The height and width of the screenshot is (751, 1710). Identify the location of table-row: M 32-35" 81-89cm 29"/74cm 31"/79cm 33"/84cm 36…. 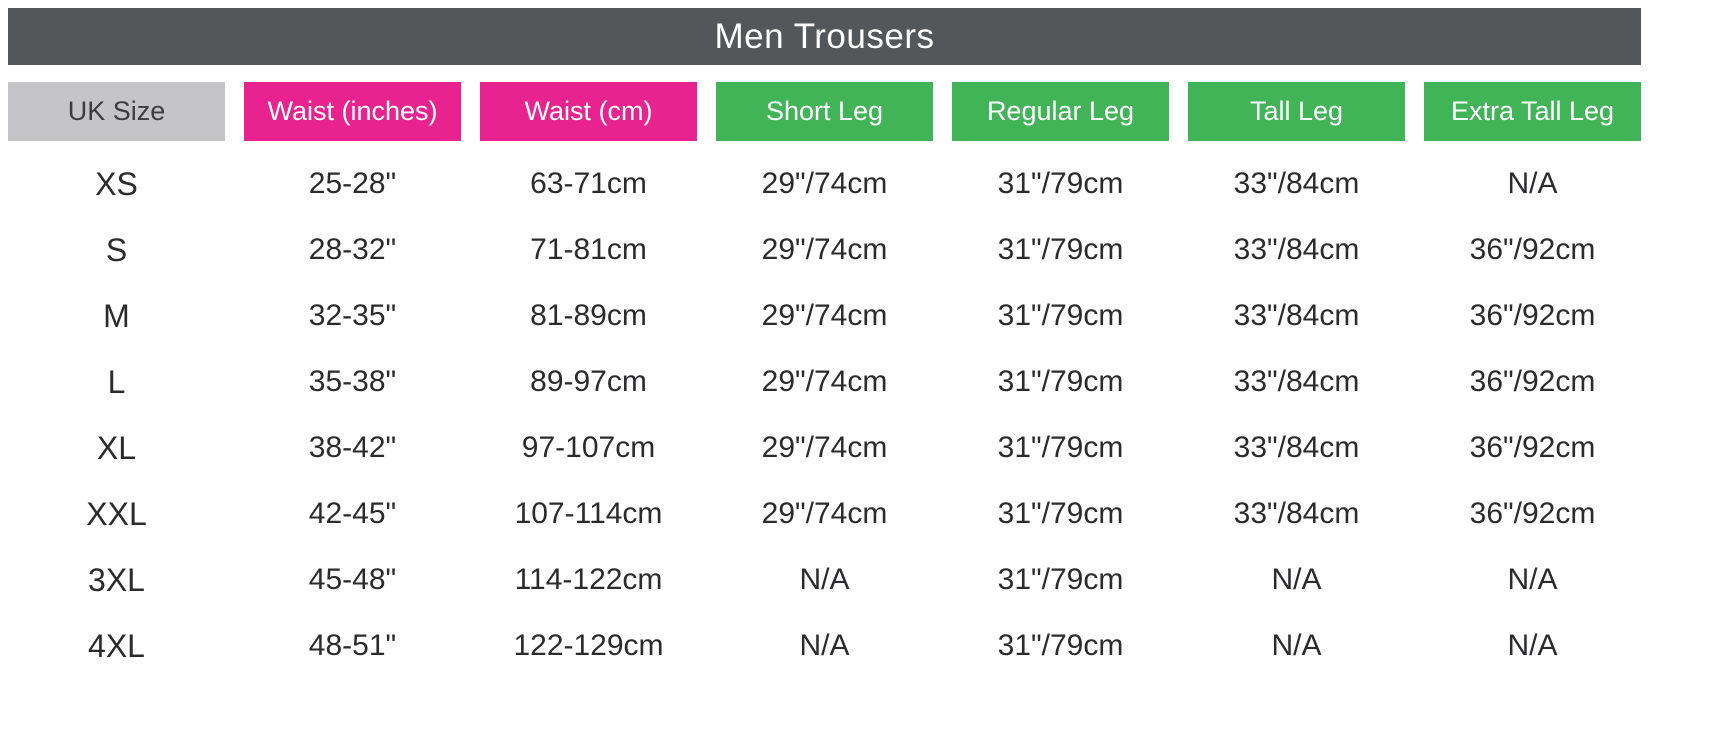
(824, 316).